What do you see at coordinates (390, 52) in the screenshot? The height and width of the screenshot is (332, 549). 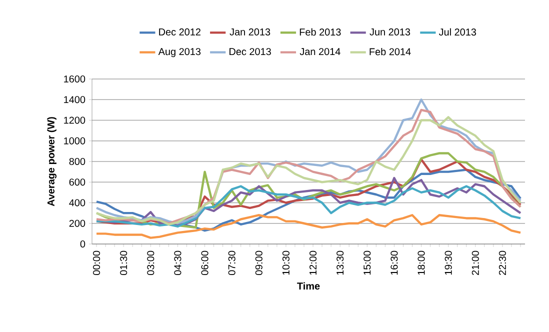 I see `legend-label: Feb 2014` at bounding box center [390, 52].